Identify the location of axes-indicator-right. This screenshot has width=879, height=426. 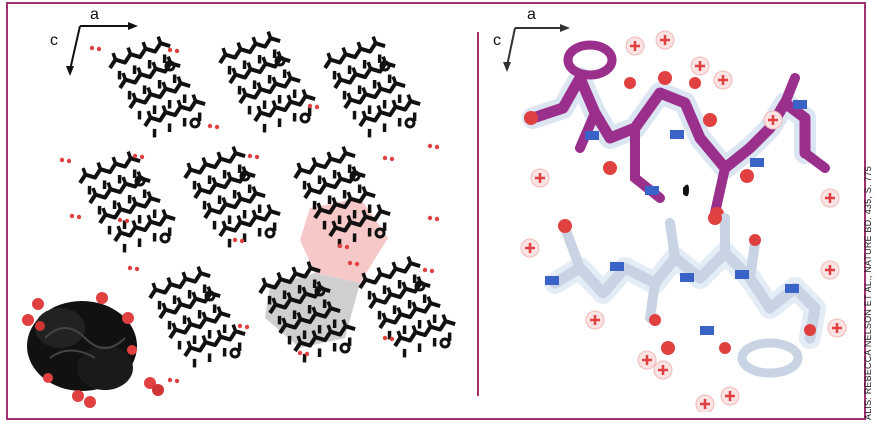
(536, 48).